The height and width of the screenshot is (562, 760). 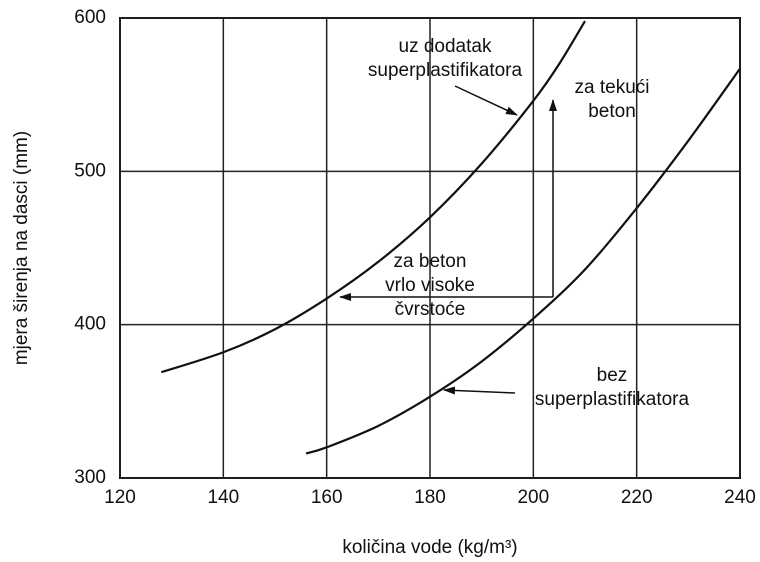 I want to click on x-tick-label: 160, so click(x=327, y=497).